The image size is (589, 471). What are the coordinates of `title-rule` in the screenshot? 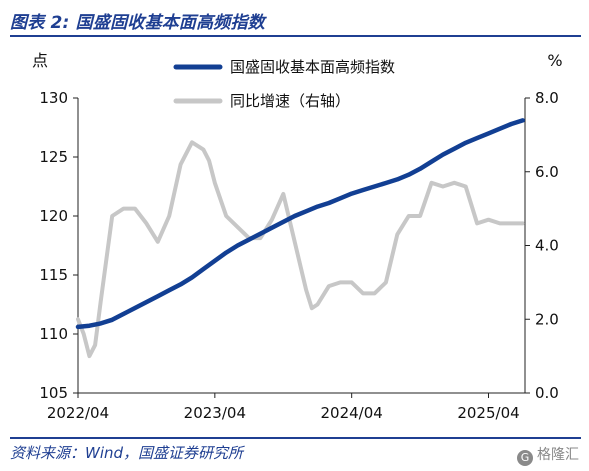 It's located at (295, 36).